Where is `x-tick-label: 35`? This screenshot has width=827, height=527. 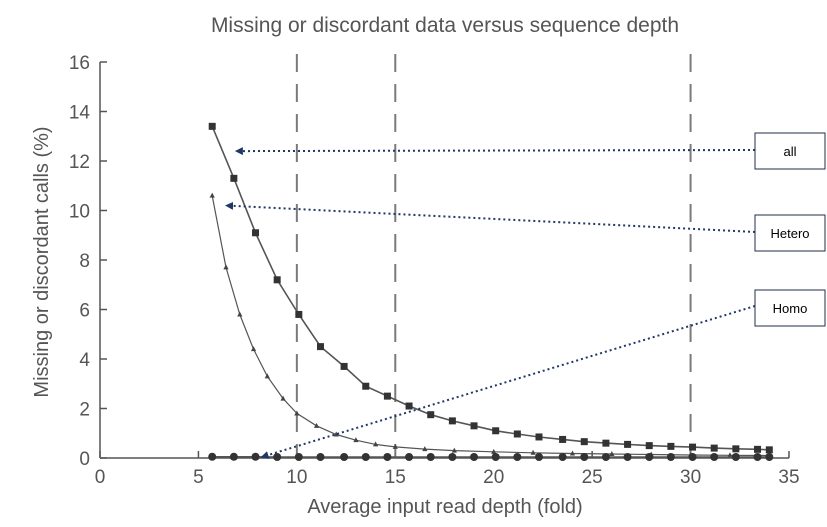
x-tick-label: 35 is located at coordinates (788, 477).